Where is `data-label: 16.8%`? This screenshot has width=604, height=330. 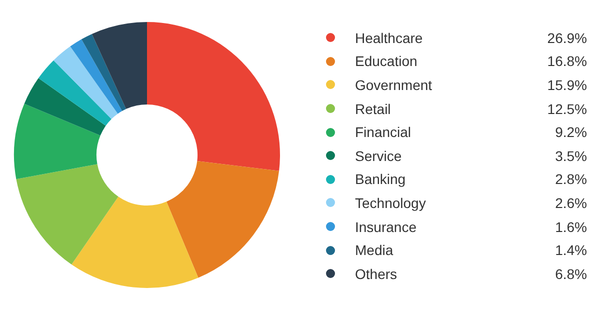 data-label: 16.8% is located at coordinates (567, 61).